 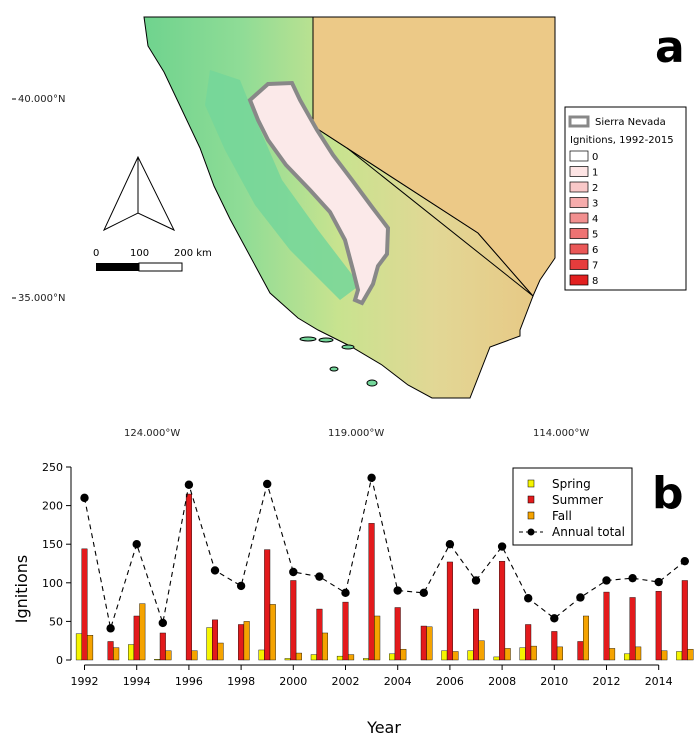 I want to click on x-axis-title: Year, so click(x=383, y=726).